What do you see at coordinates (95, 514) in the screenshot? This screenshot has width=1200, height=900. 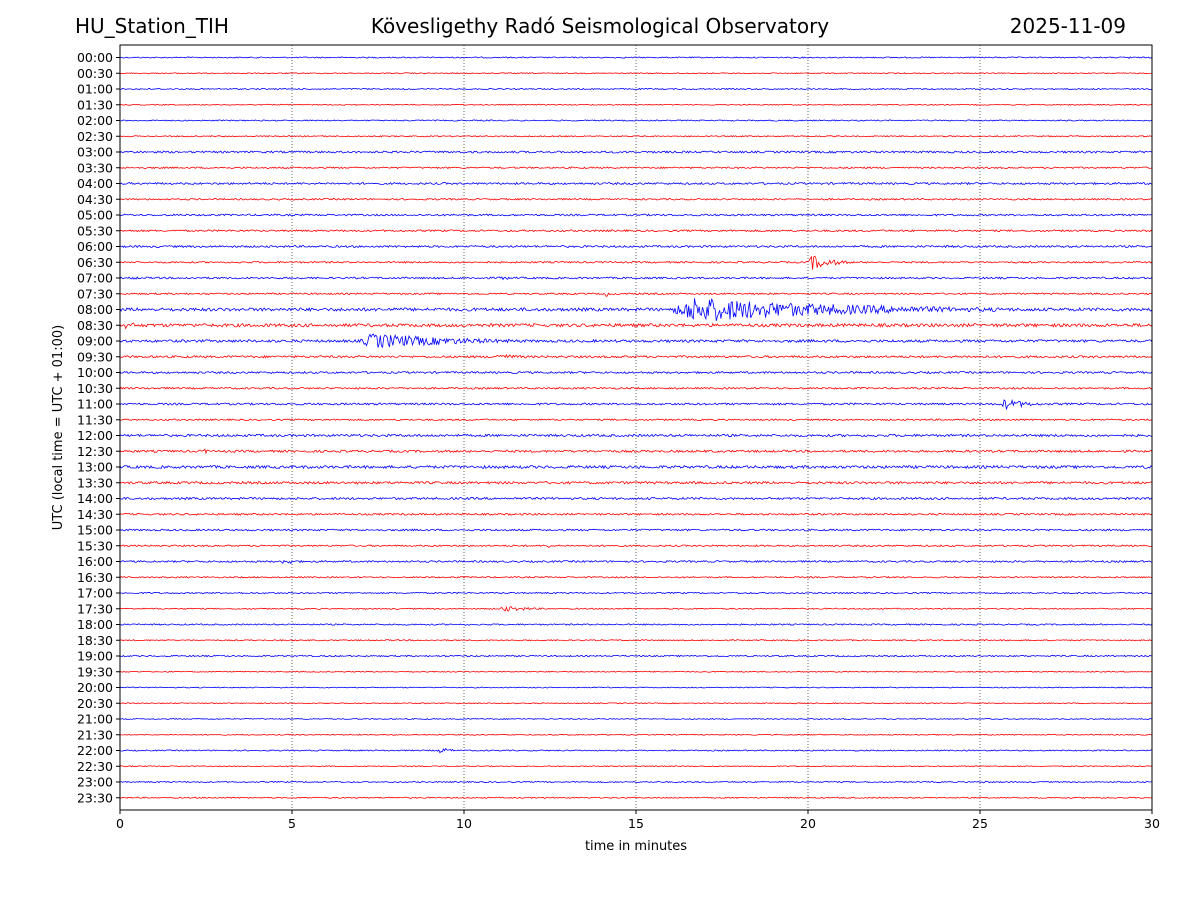 I see `y-tick-label: 14:30` at bounding box center [95, 514].